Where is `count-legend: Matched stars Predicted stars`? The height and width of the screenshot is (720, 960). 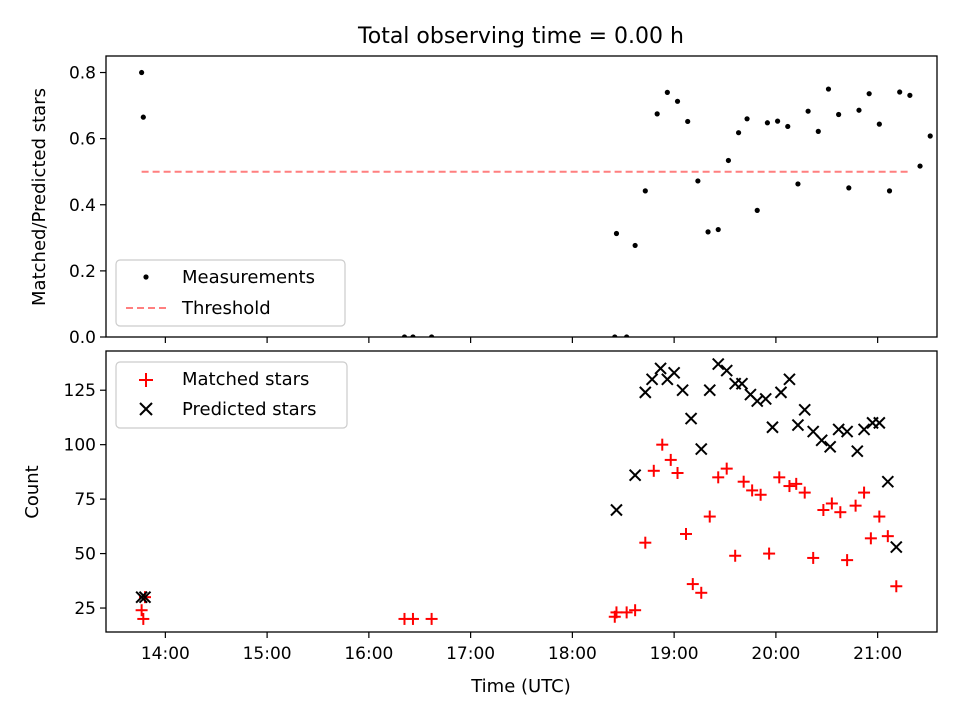
count-legend: Matched stars Predicted stars is located at coordinates (231, 395).